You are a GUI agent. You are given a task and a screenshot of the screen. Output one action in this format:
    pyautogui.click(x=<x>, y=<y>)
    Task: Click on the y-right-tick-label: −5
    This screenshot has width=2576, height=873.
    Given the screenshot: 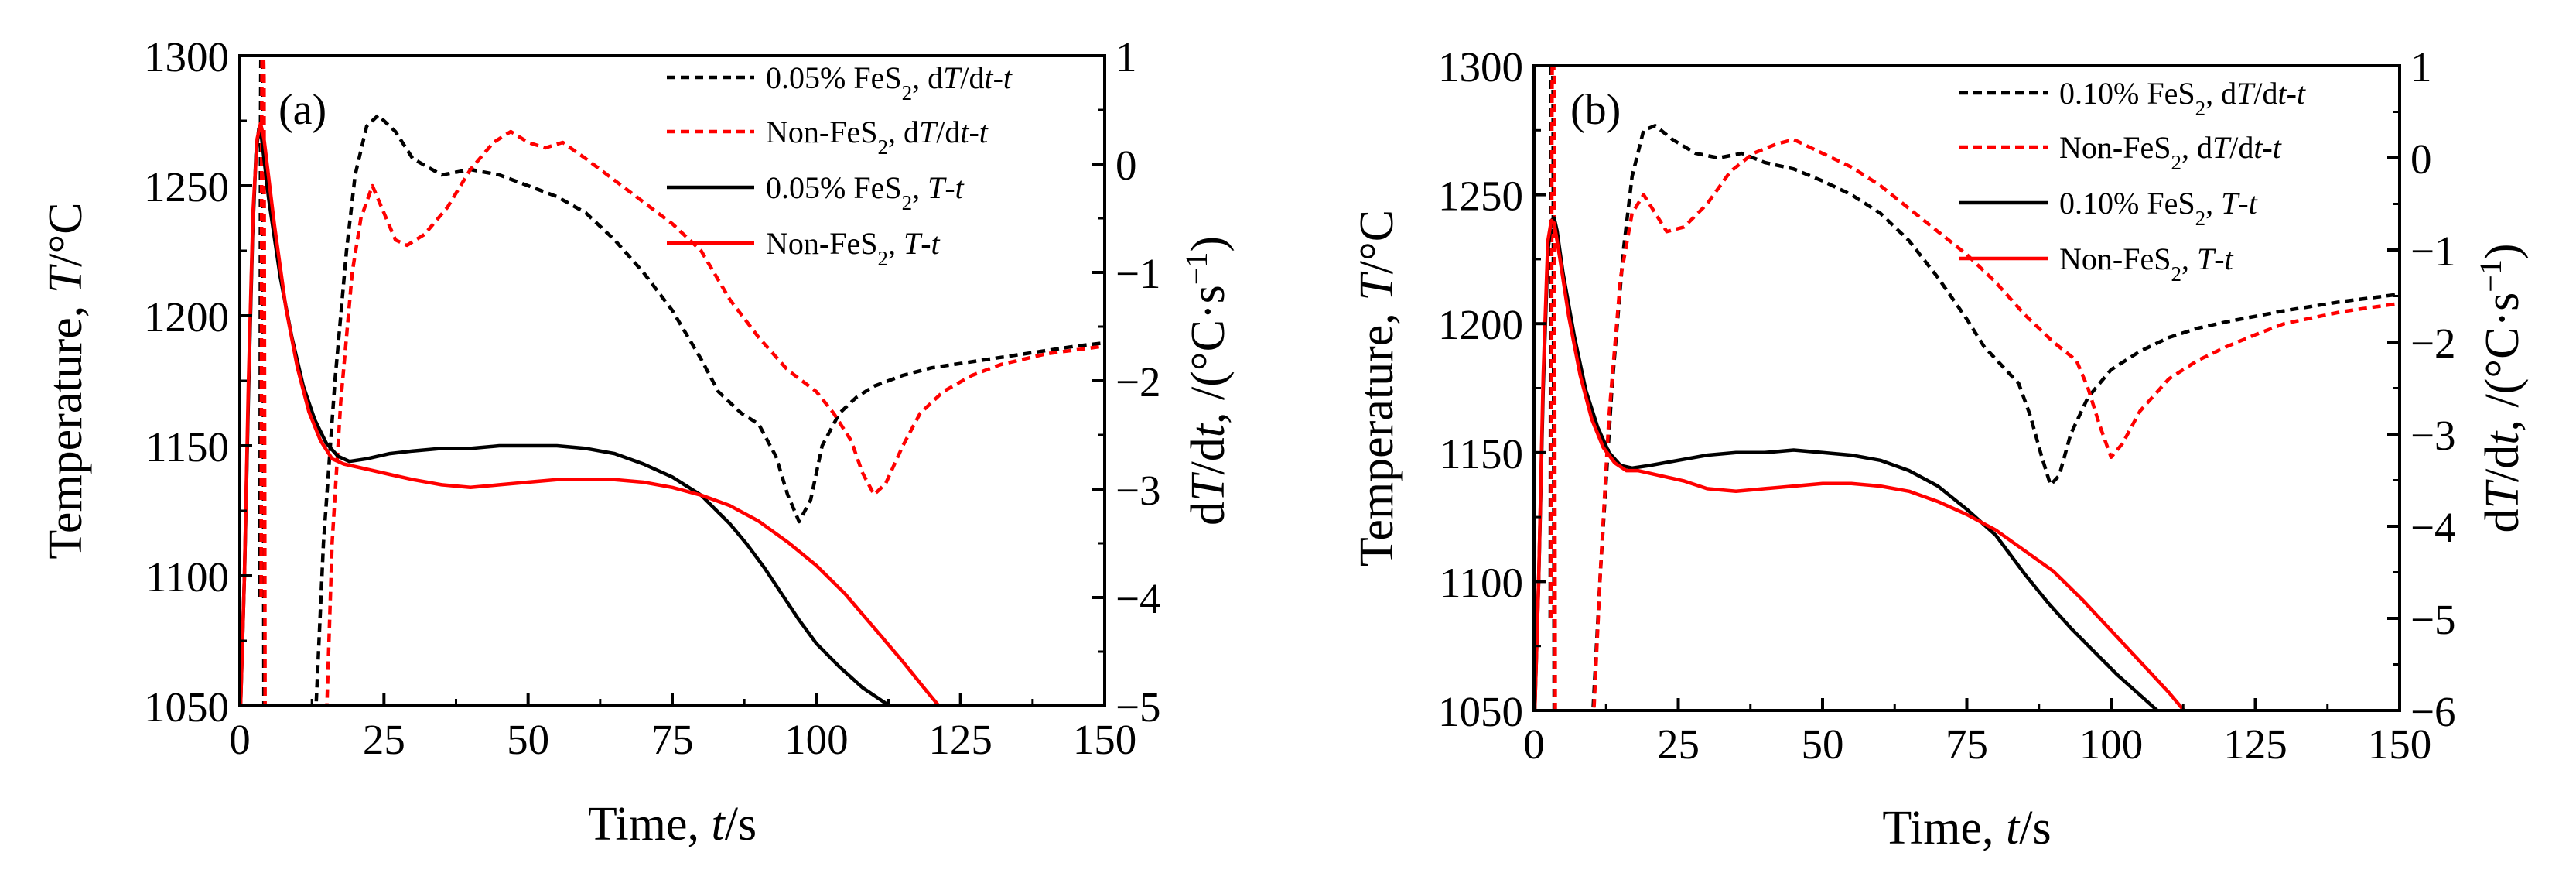 What is the action you would take?
    pyautogui.click(x=1138, y=707)
    